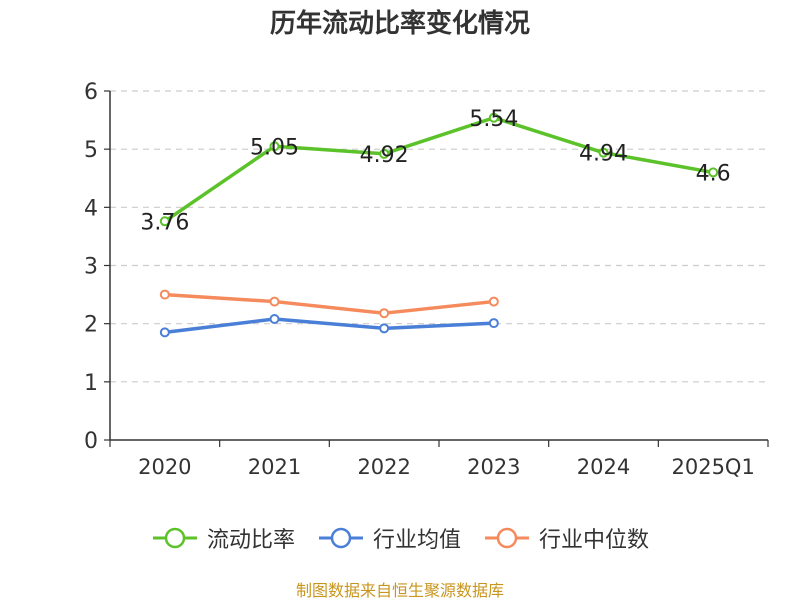 Image resolution: width=800 pixels, height=601 pixels. I want to click on y-tick-label: 0, so click(91, 441).